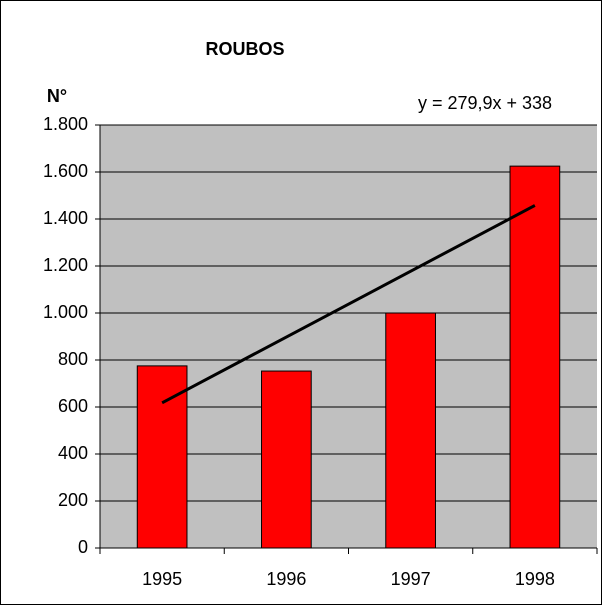 Image resolution: width=602 pixels, height=605 pixels. What do you see at coordinates (485, 103) in the screenshot?
I see `trendline-equation: y = 279,9x + 338` at bounding box center [485, 103].